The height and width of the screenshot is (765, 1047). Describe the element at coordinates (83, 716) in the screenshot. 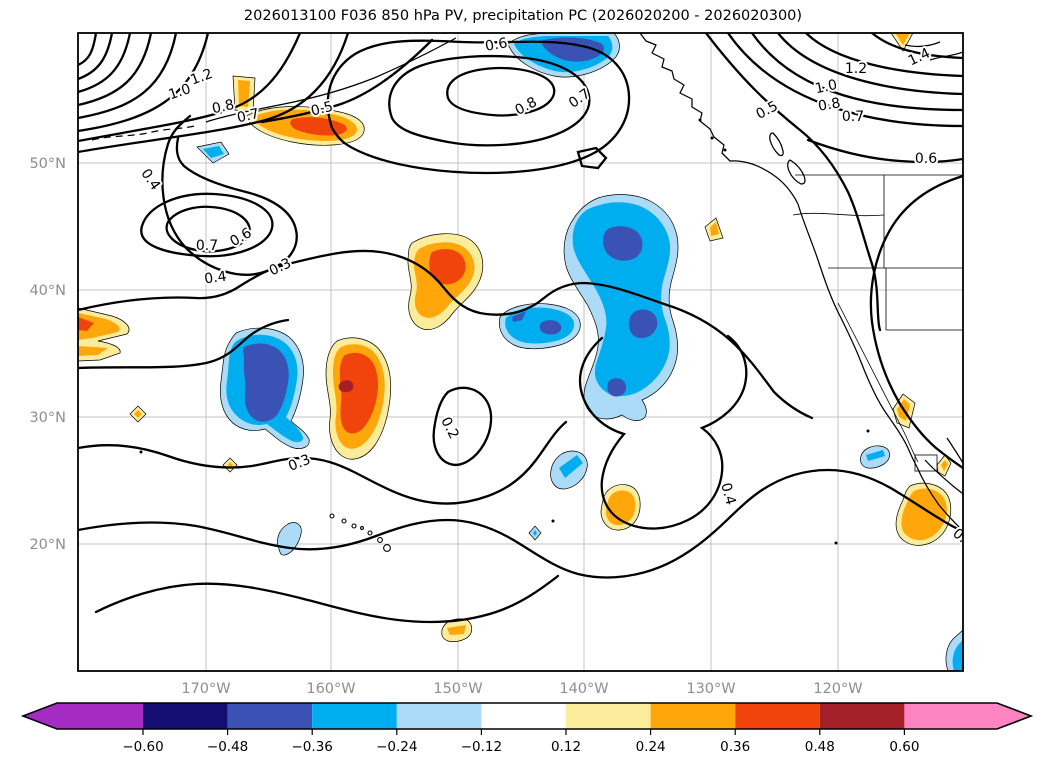

I see `colorbar-extend-under` at that location.